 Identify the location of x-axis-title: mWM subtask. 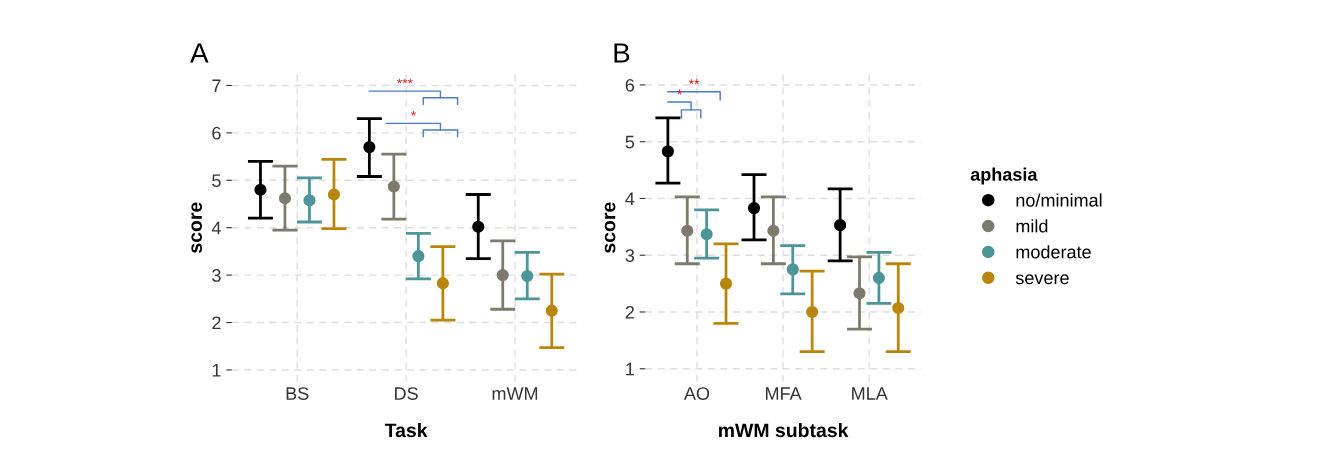
(784, 430).